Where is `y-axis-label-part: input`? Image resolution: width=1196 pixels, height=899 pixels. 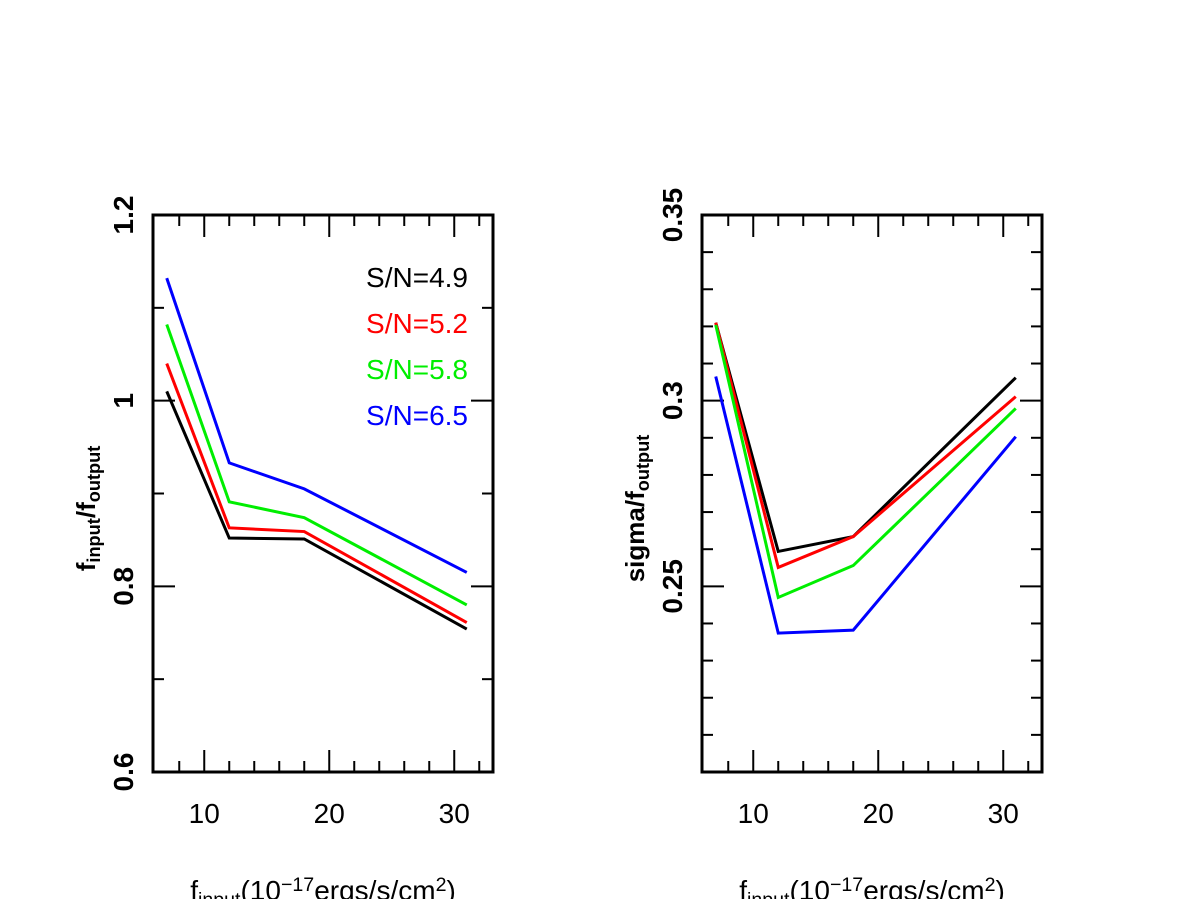
y-axis-label-part: input is located at coordinates (94, 540).